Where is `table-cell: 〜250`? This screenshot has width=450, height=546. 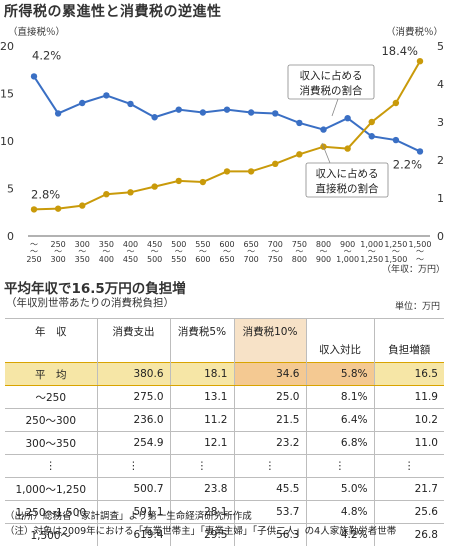 table-cell: 〜250 is located at coordinates (51, 397).